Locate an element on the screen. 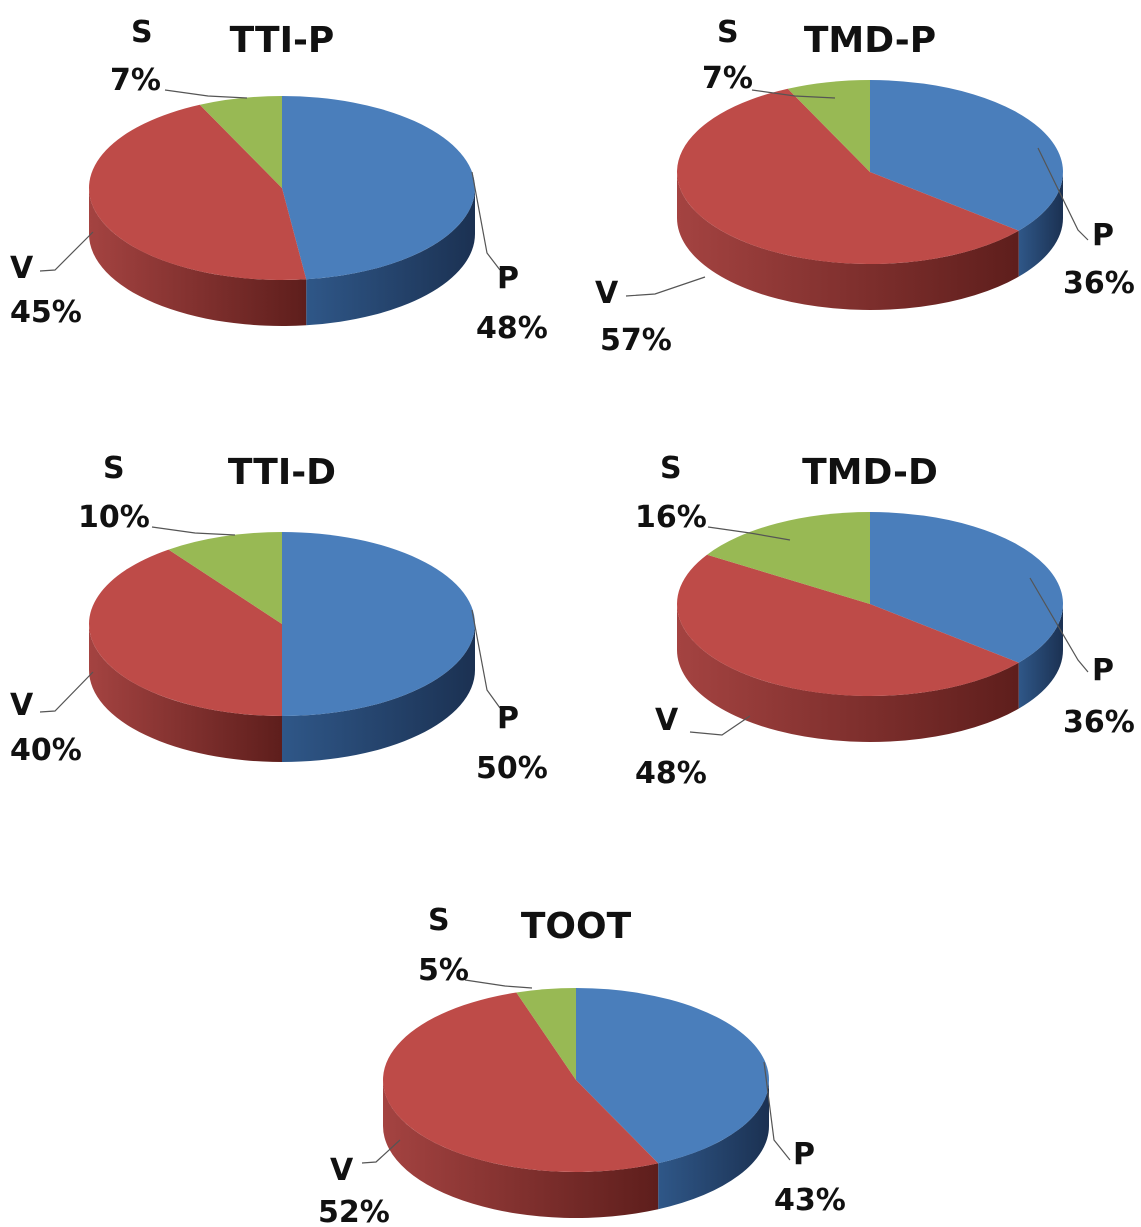  slice-value-v: 45% is located at coordinates (46, 312).